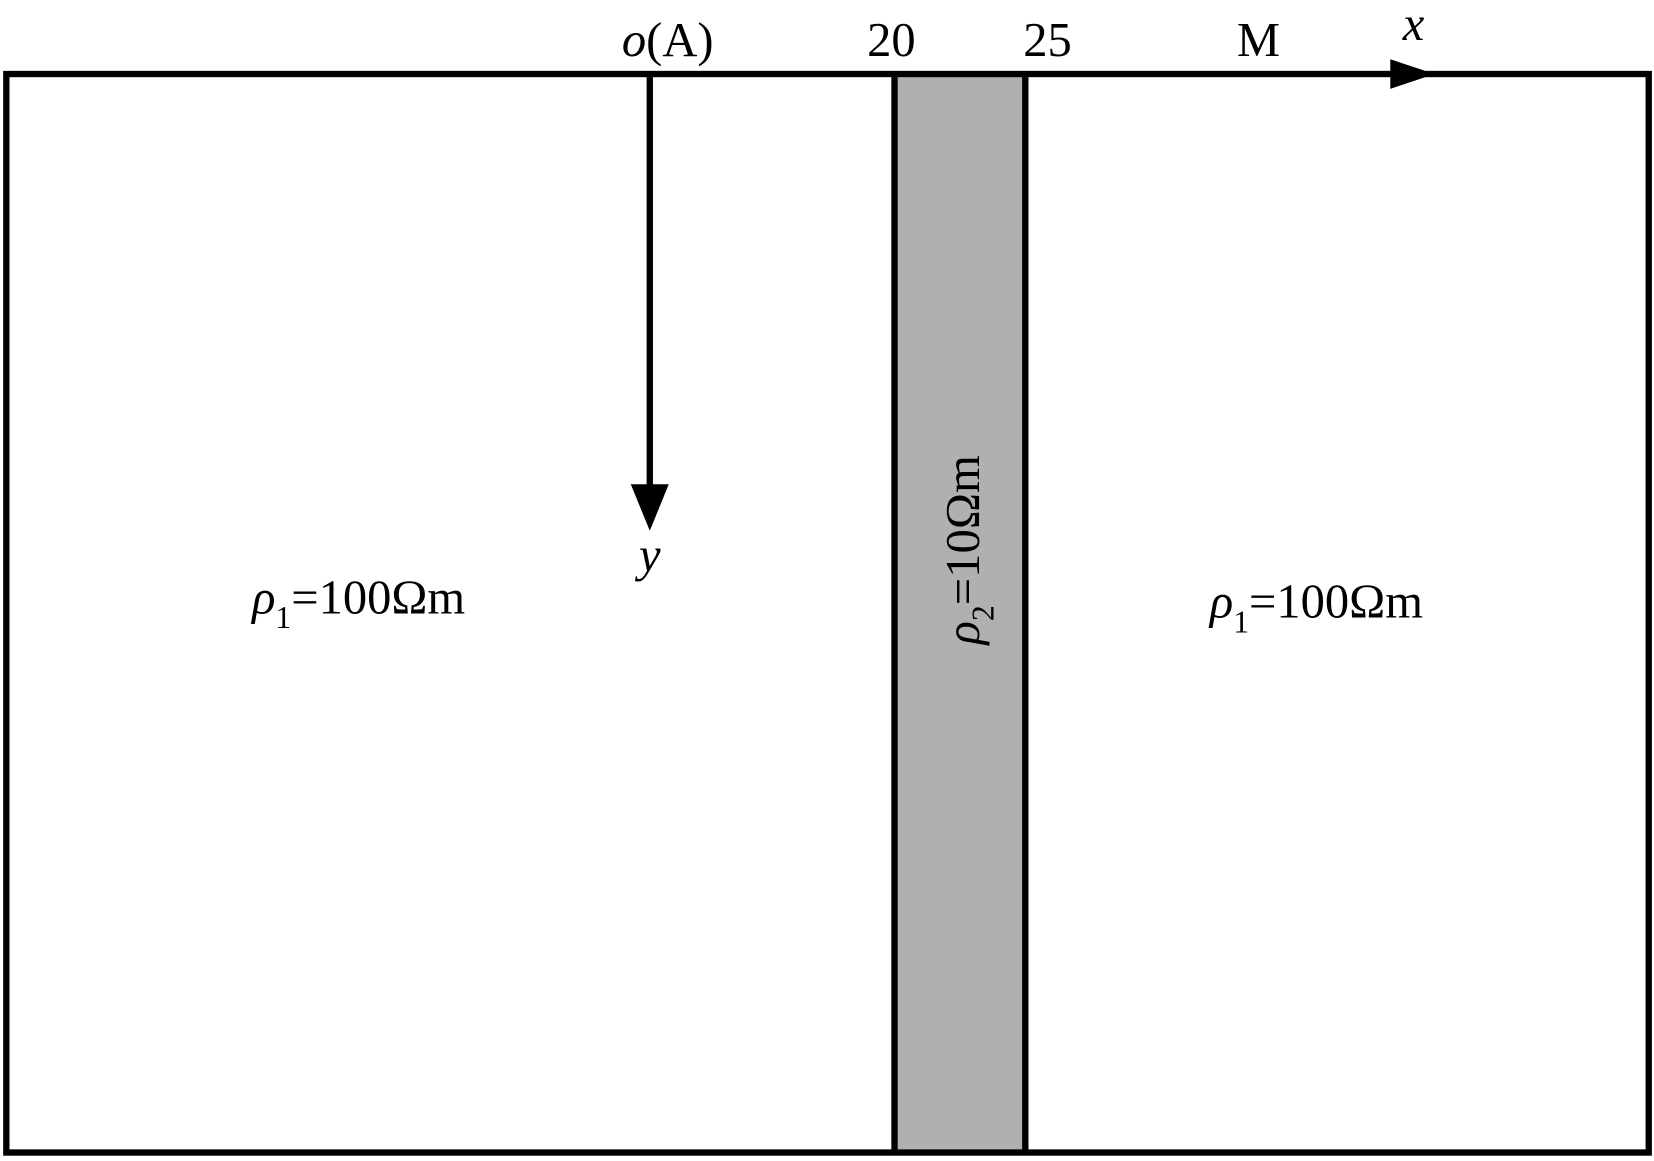  What do you see at coordinates (1258, 40) in the screenshot?
I see `point-m-label: M` at bounding box center [1258, 40].